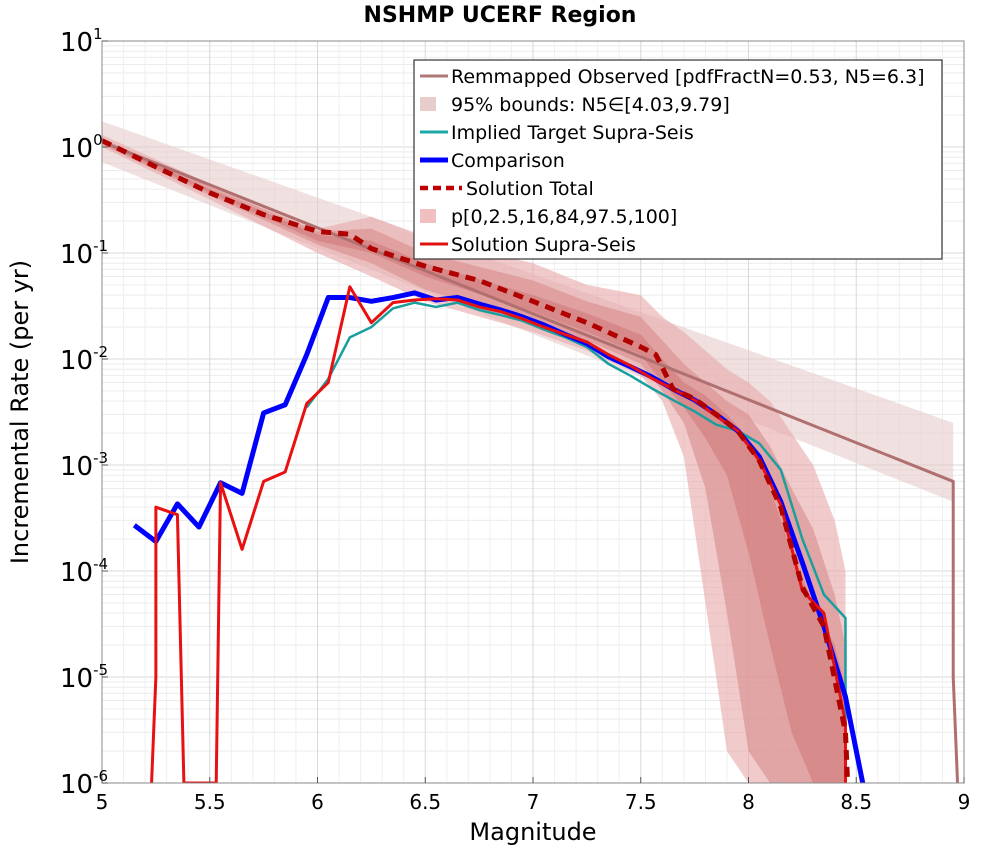 The width and height of the screenshot is (1000, 850). What do you see at coordinates (84, 465) in the screenshot?
I see `y-tick-label: 10⁻³` at bounding box center [84, 465].